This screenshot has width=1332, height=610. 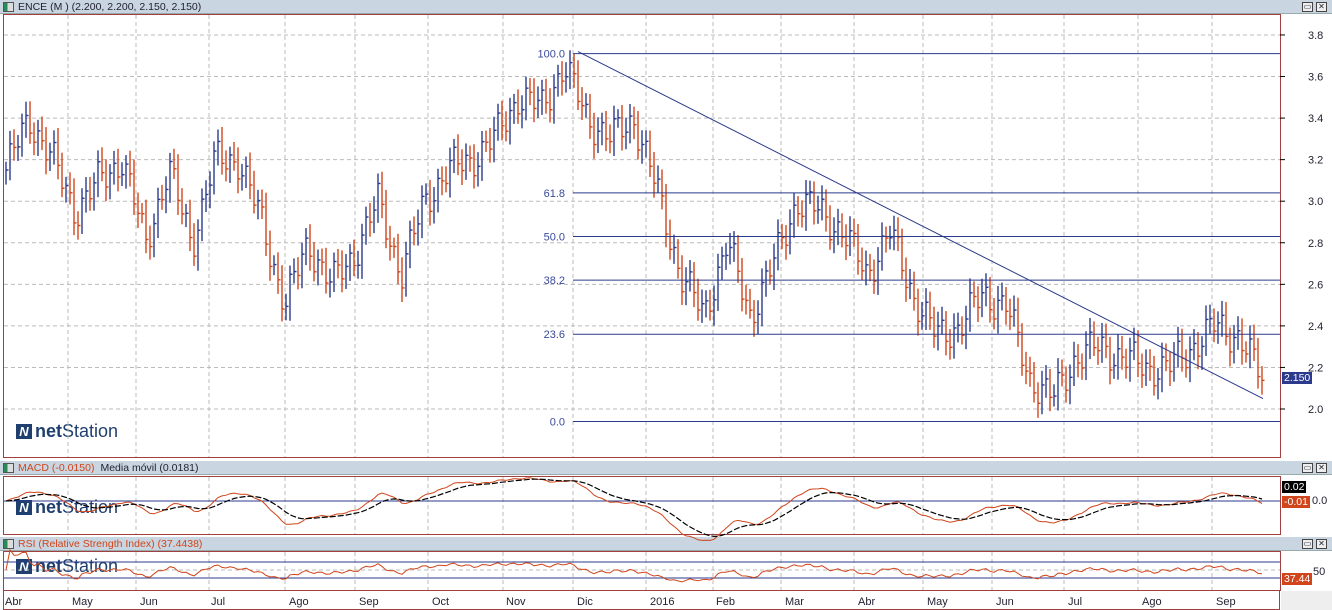 What do you see at coordinates (641, 505) in the screenshot?
I see `macd-chart-area` at bounding box center [641, 505].